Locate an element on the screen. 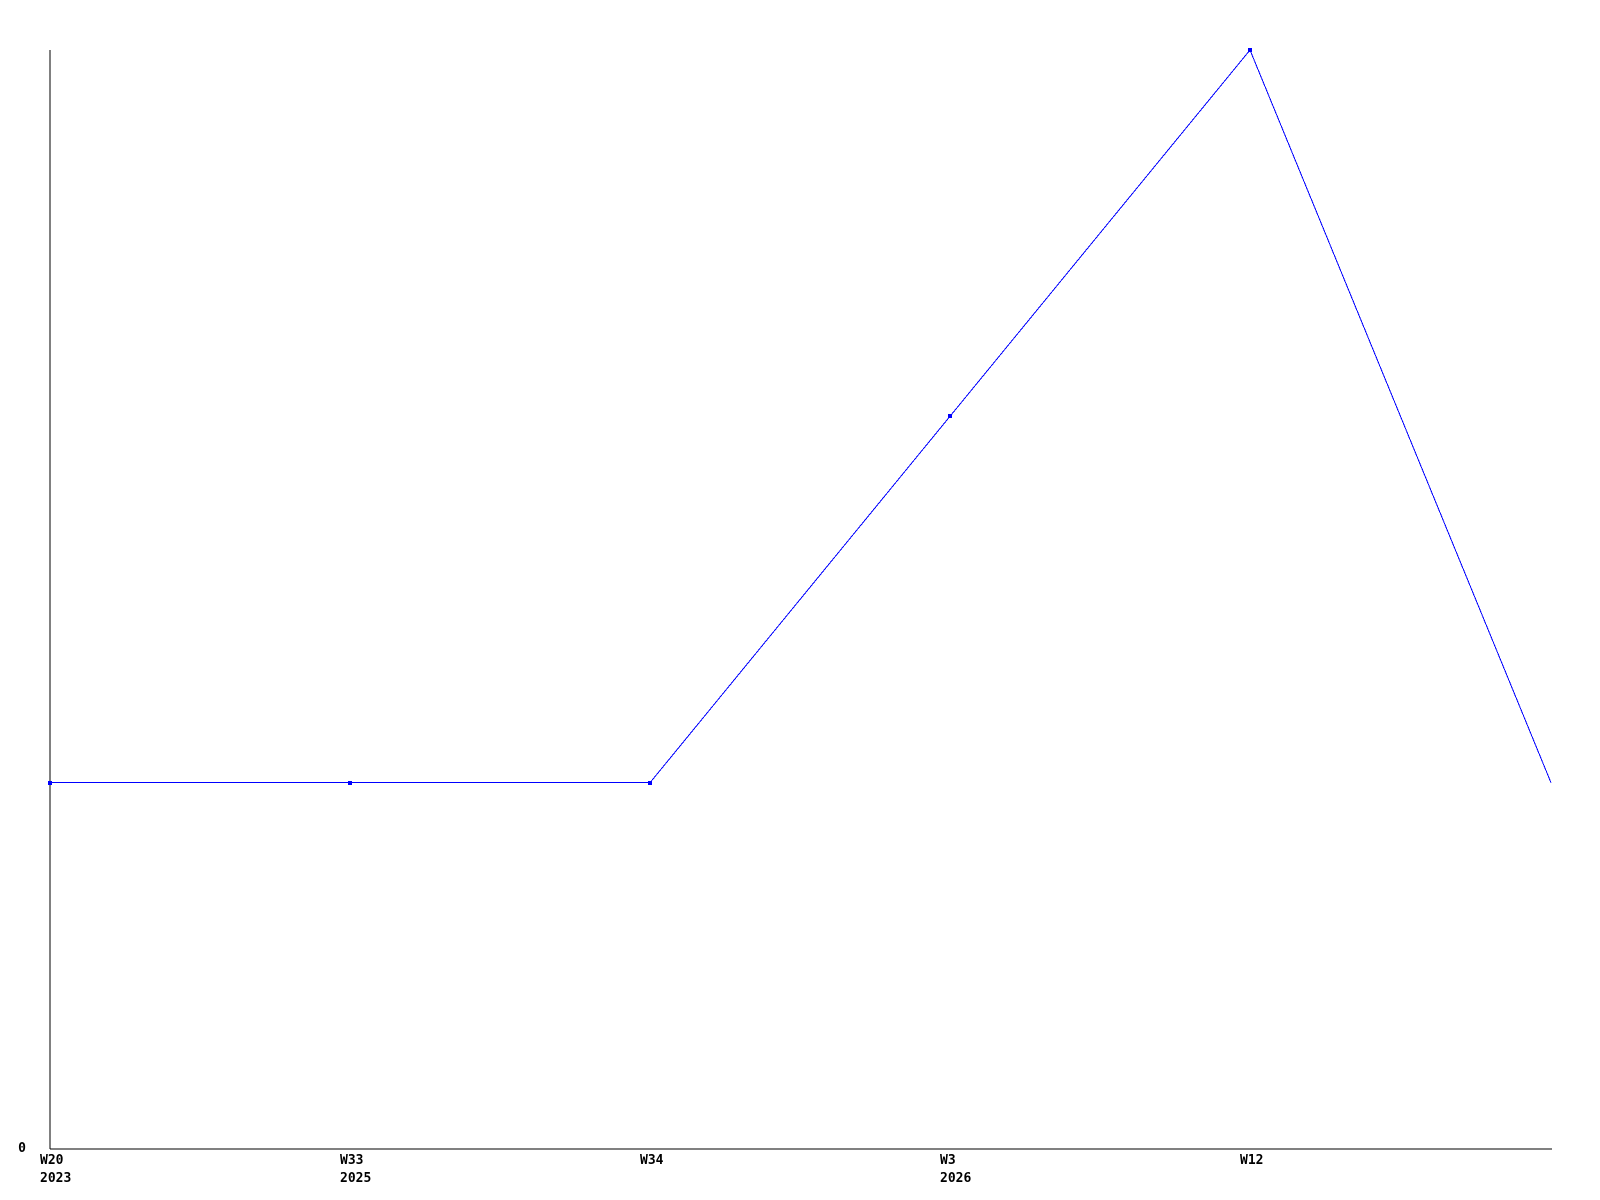  x-tick-week-label: W33 is located at coordinates (352, 1160).